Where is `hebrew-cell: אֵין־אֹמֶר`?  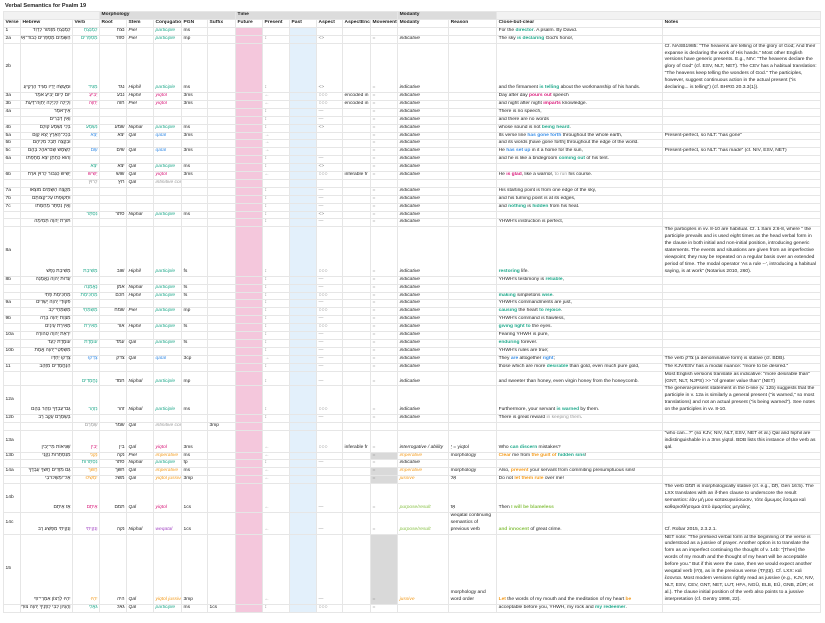 hebrew-cell: אֵין־אֹמֶר is located at coordinates (46, 112).